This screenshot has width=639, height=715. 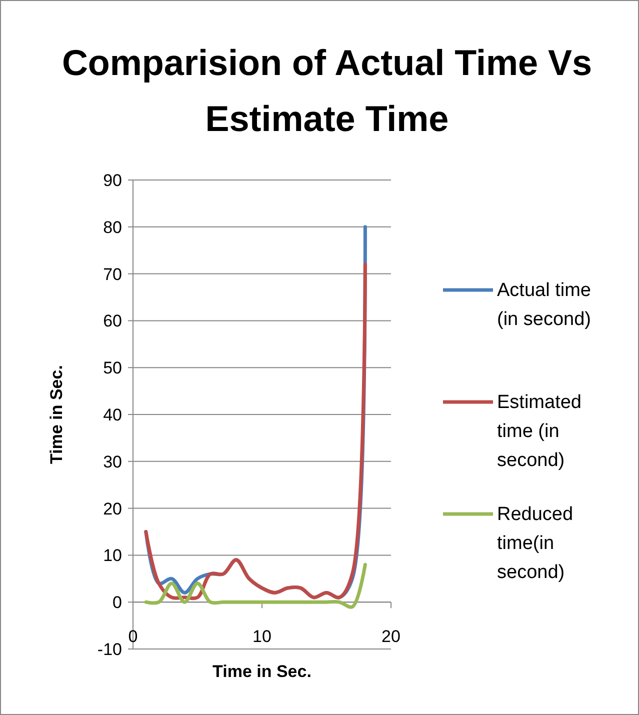 I want to click on y-tick-label: 10, so click(x=112, y=556).